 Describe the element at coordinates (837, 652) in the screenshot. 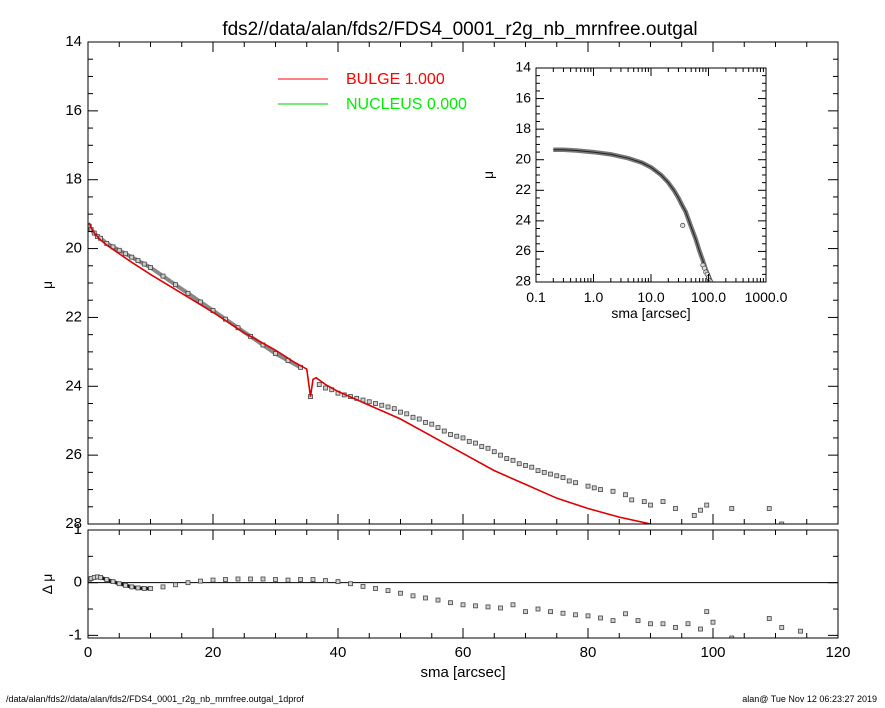

I see `residual-x-tick-label: 120` at that location.